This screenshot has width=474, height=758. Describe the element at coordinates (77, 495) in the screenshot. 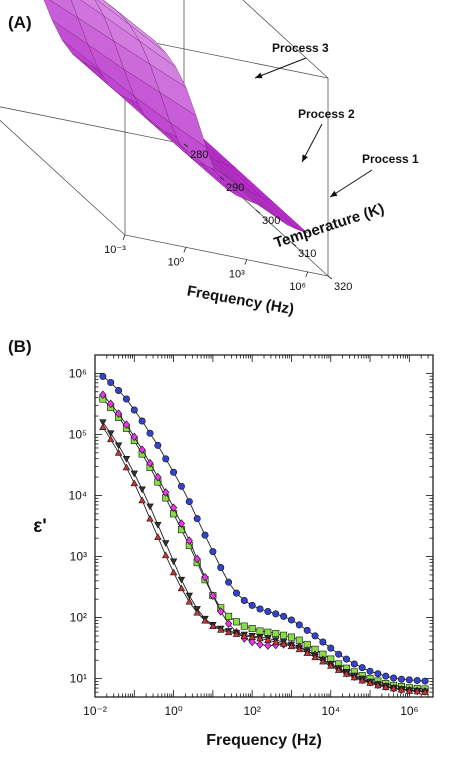

I see `y-tick-label: 10⁴` at that location.